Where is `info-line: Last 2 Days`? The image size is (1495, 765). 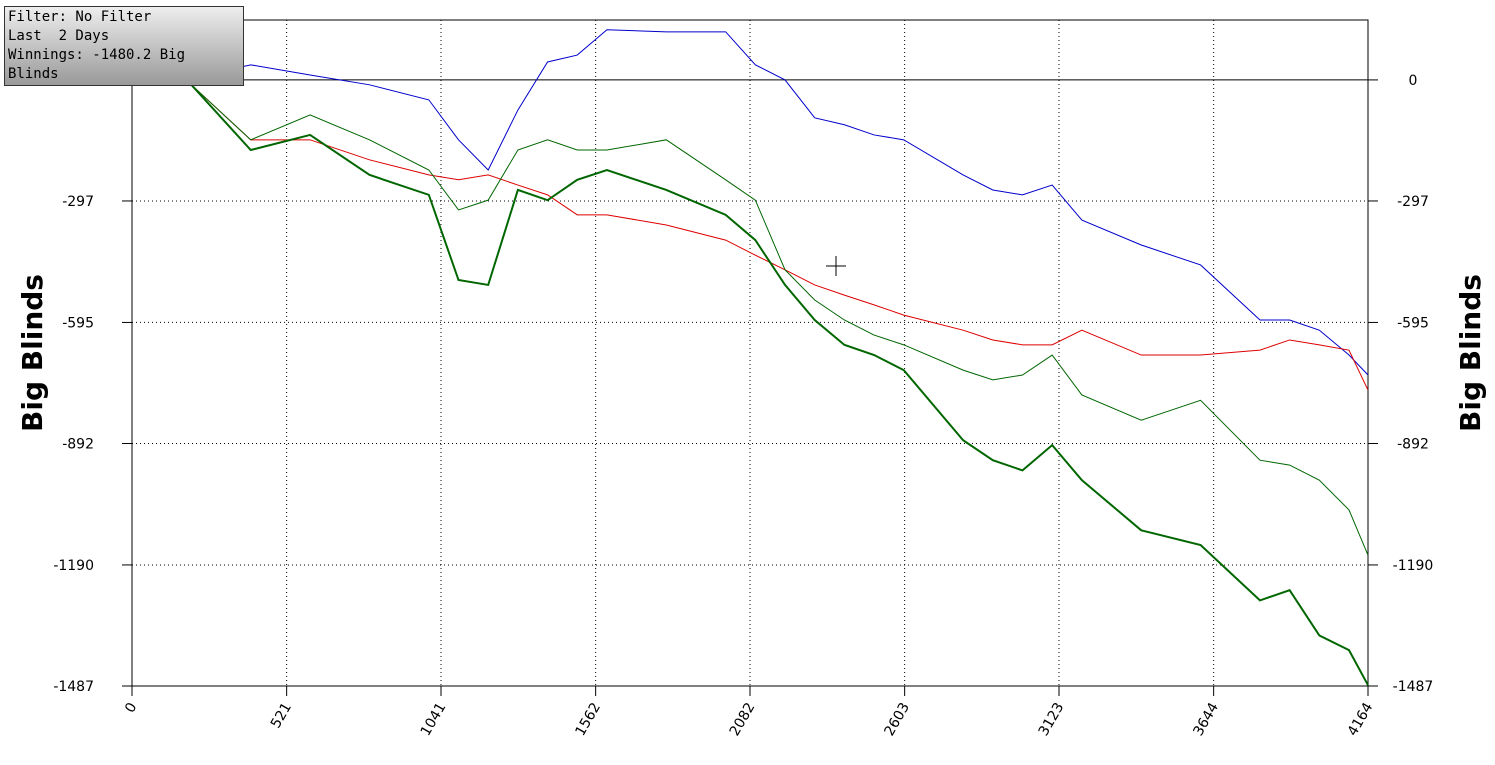
info-line: Last 2 Days is located at coordinates (59, 36).